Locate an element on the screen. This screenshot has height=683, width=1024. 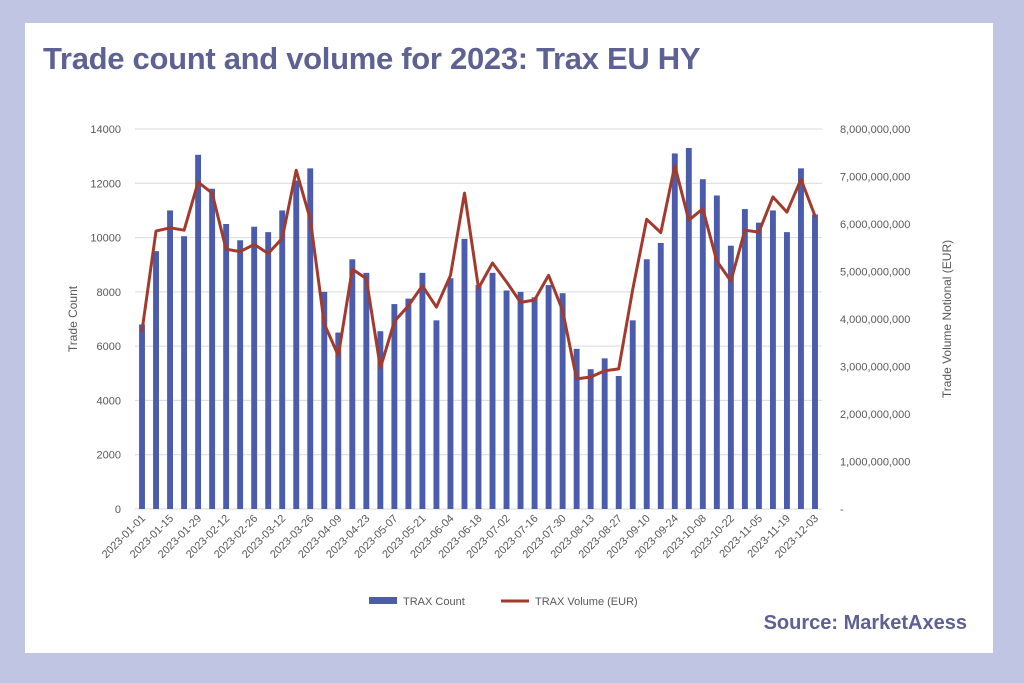
y2-tick-label: 6,000,000,000 is located at coordinates (875, 225).